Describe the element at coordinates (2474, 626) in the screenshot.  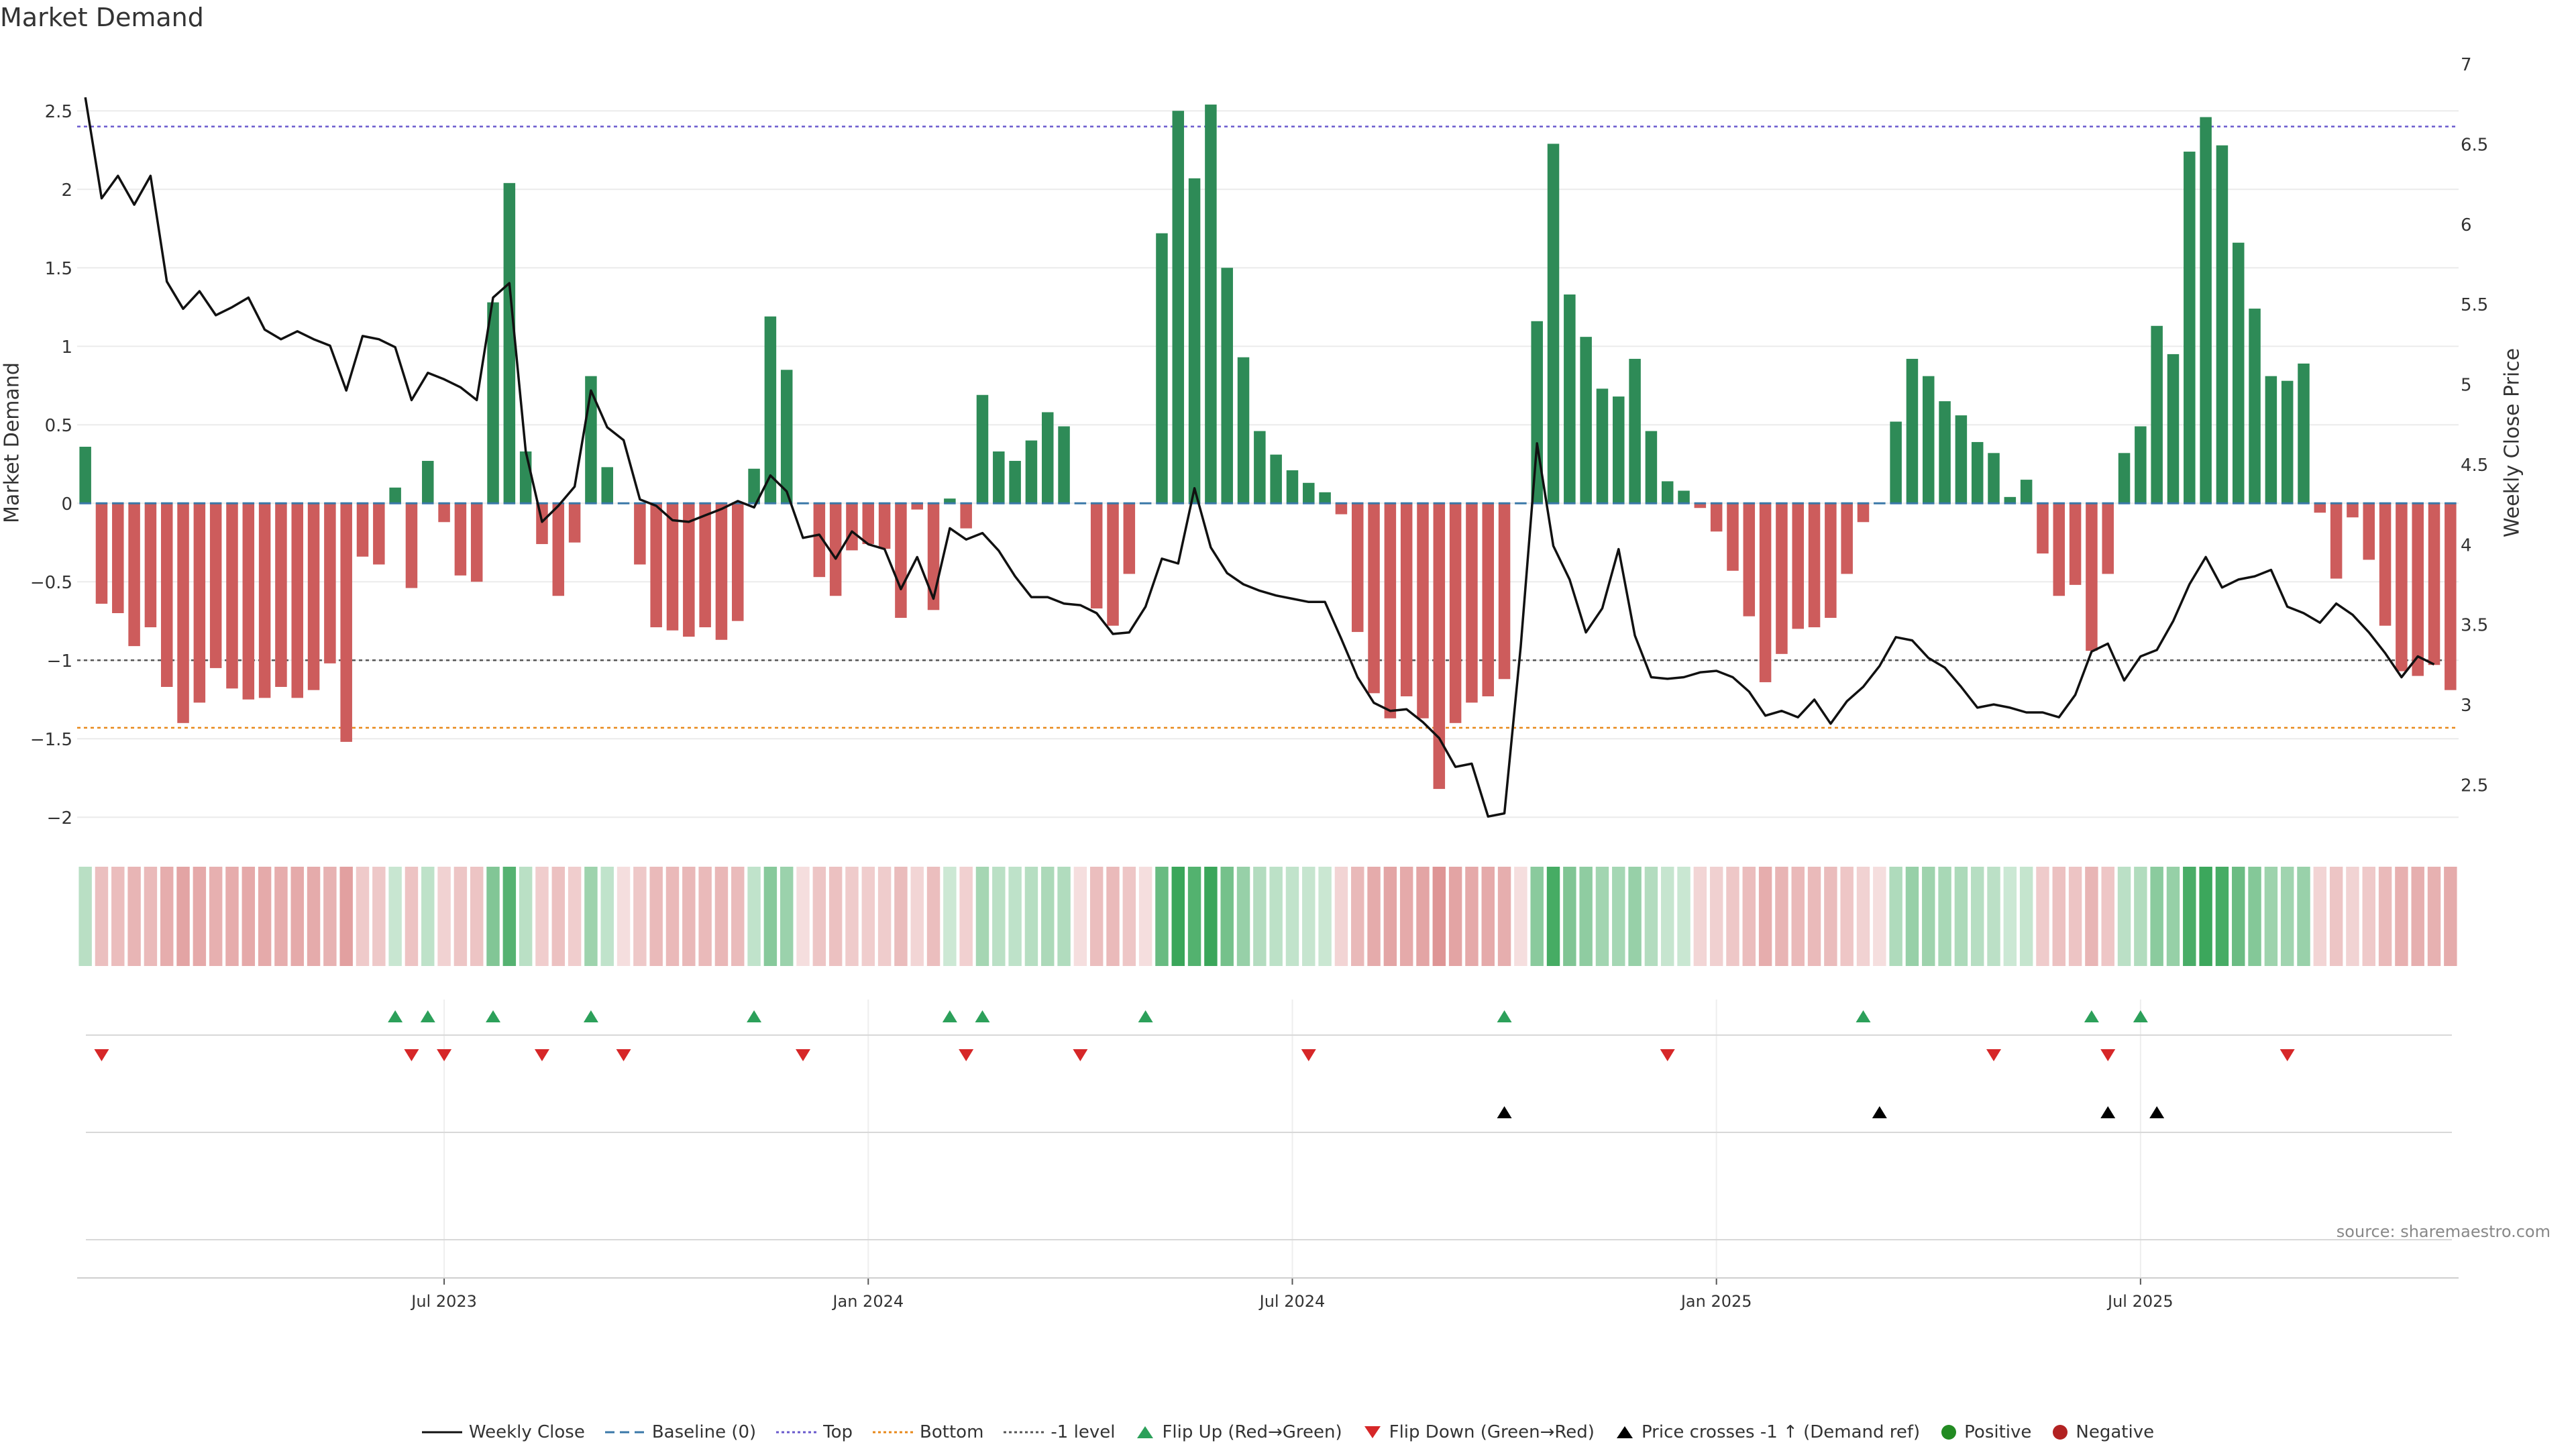
I see `y2-tick-label: 3.5` at that location.